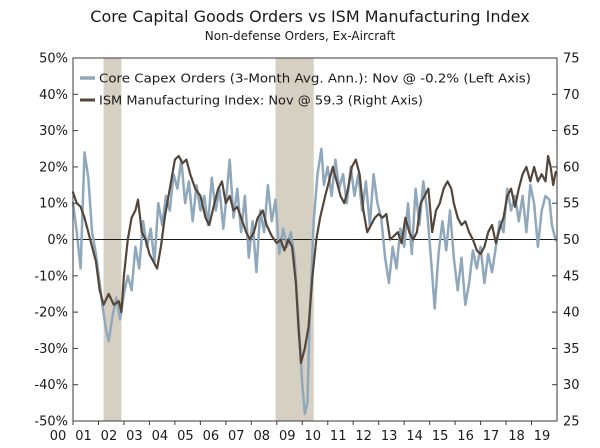  I want to click on x-tick-label: 03, so click(134, 436).